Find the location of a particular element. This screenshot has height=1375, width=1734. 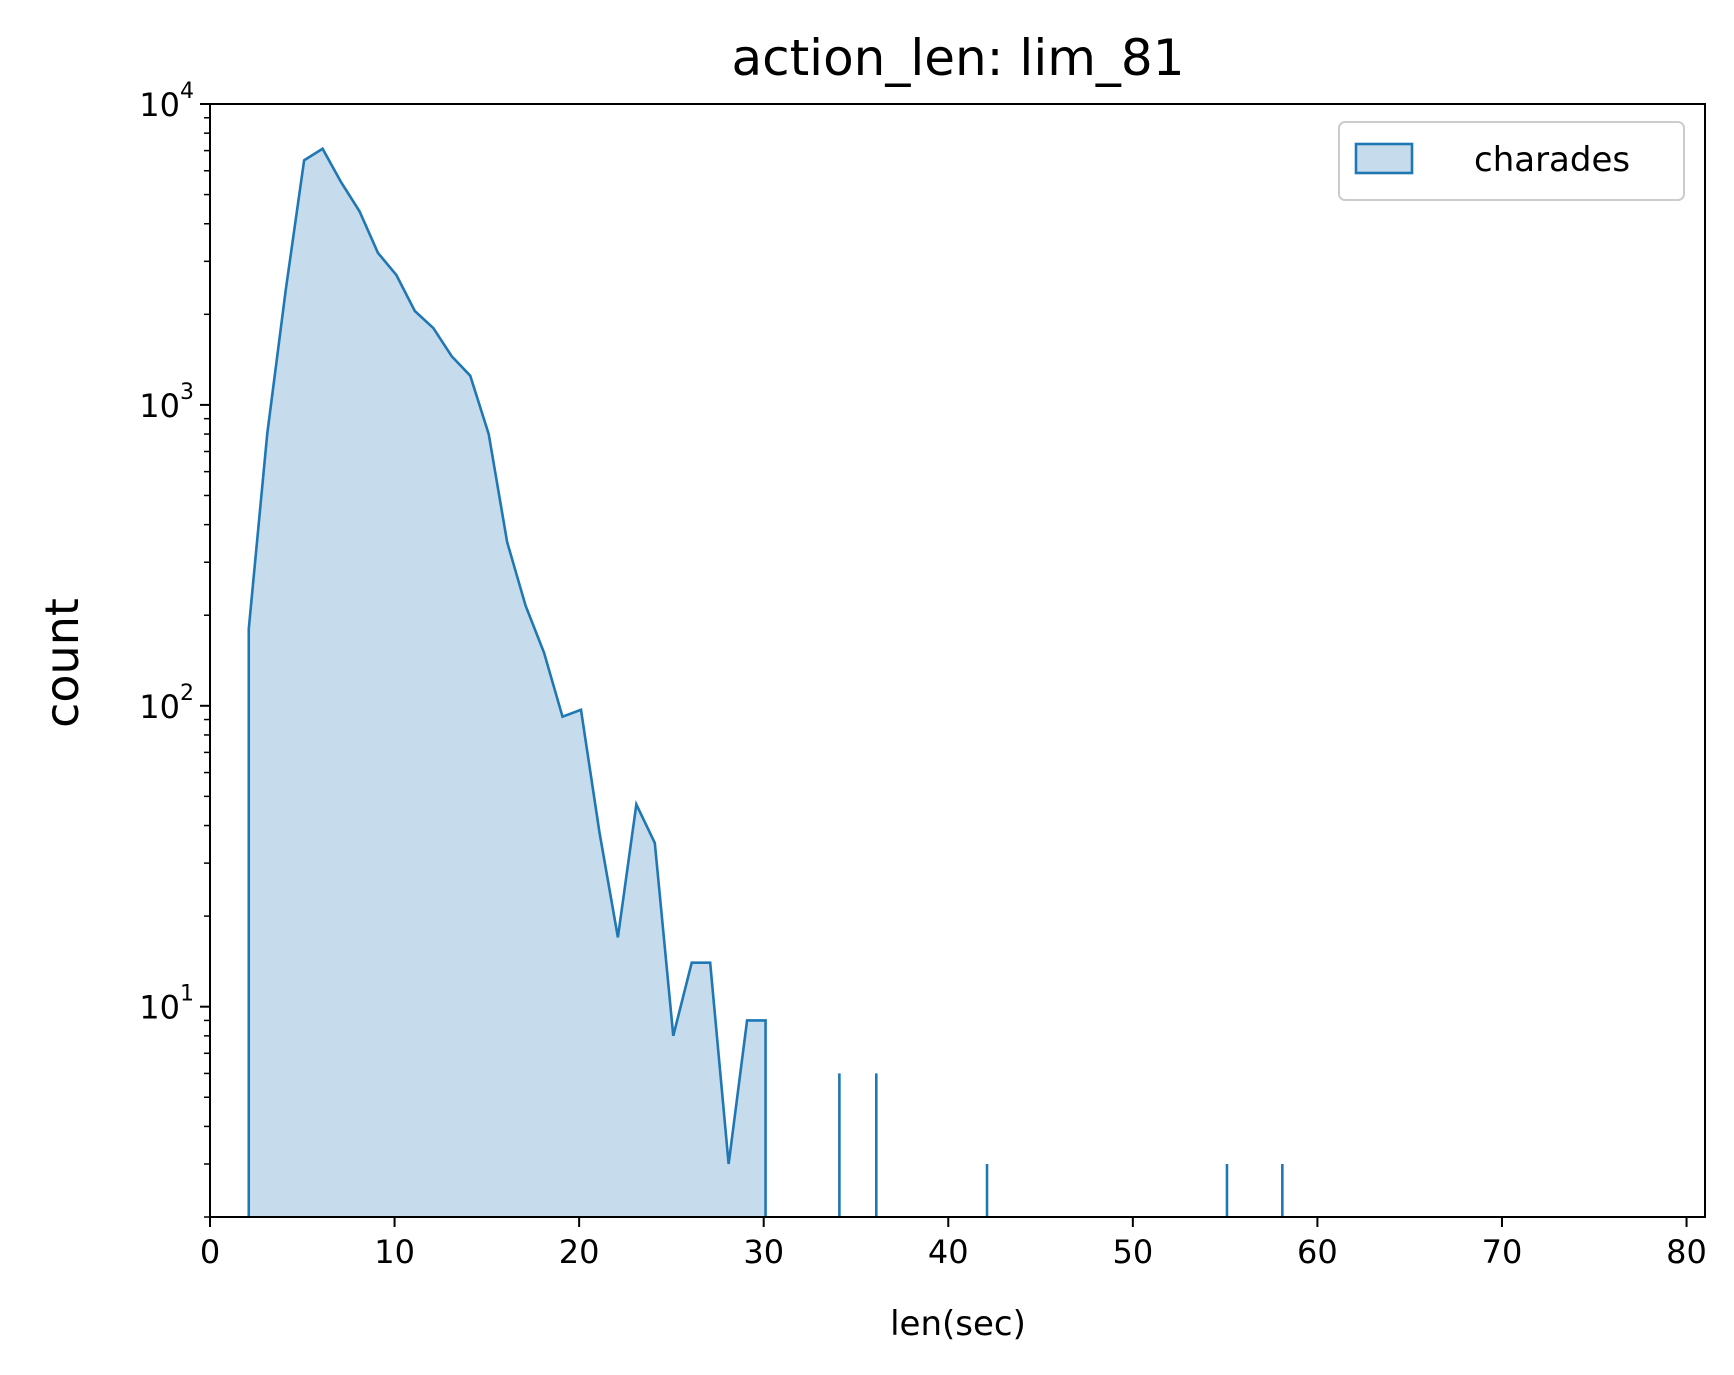

y-tick-exponent: 4 is located at coordinates (187, 91).